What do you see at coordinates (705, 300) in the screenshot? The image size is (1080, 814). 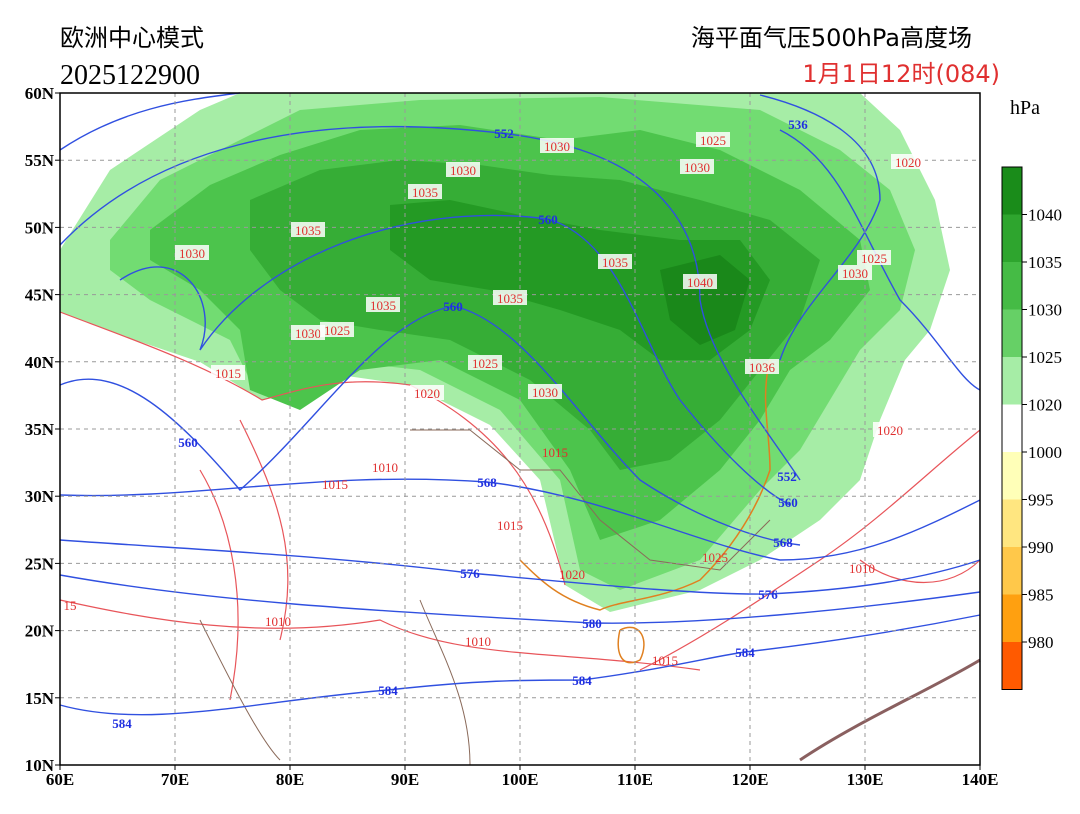 I see `pressure-area` at bounding box center [705, 300].